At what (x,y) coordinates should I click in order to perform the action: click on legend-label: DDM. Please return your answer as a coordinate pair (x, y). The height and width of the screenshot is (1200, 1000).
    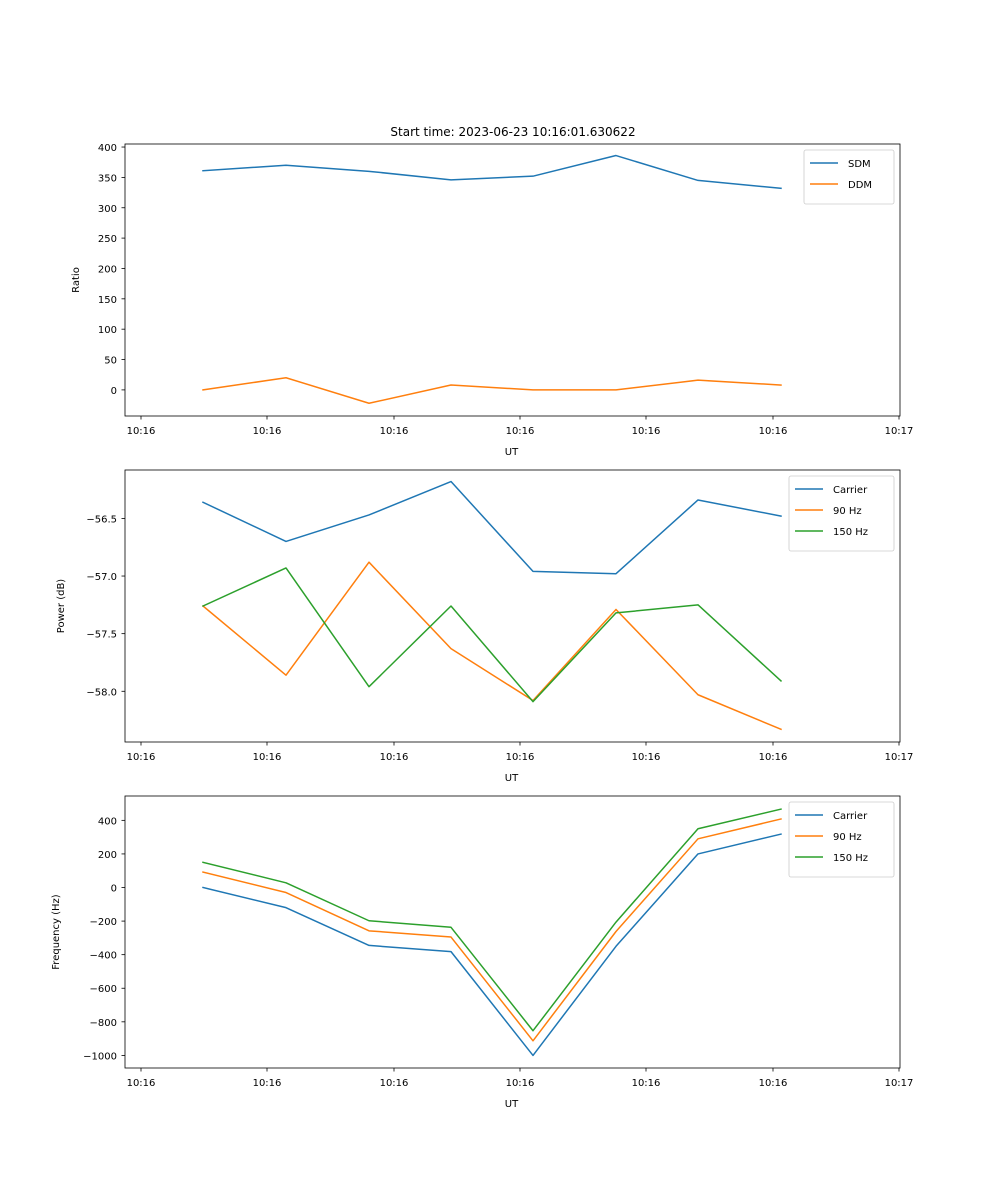
    Looking at the image, I should click on (860, 185).